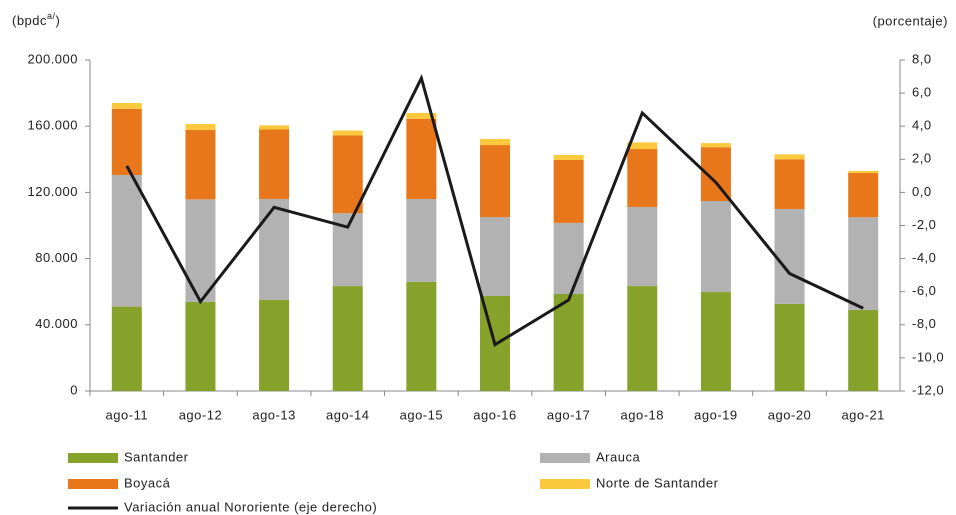  What do you see at coordinates (127, 414) in the screenshot?
I see `x-tick-label: ago-11` at bounding box center [127, 414].